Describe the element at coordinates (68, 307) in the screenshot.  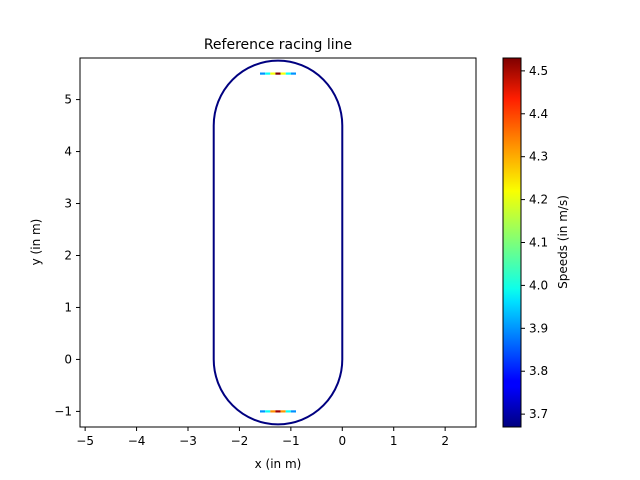
I see `y-tick-label: 1` at that location.